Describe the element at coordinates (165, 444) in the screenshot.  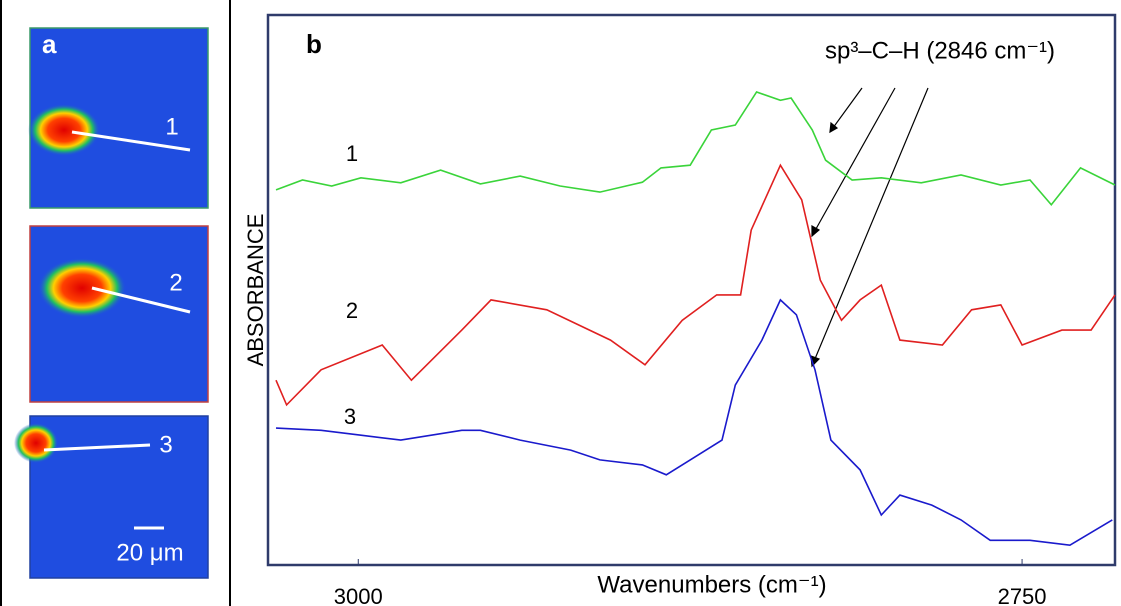
I see `image-label: 3` at that location.